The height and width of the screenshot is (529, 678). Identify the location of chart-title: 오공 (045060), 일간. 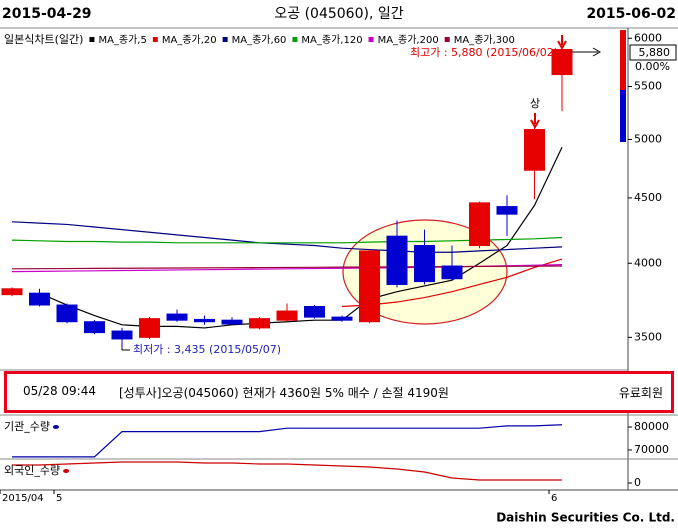
(338, 14).